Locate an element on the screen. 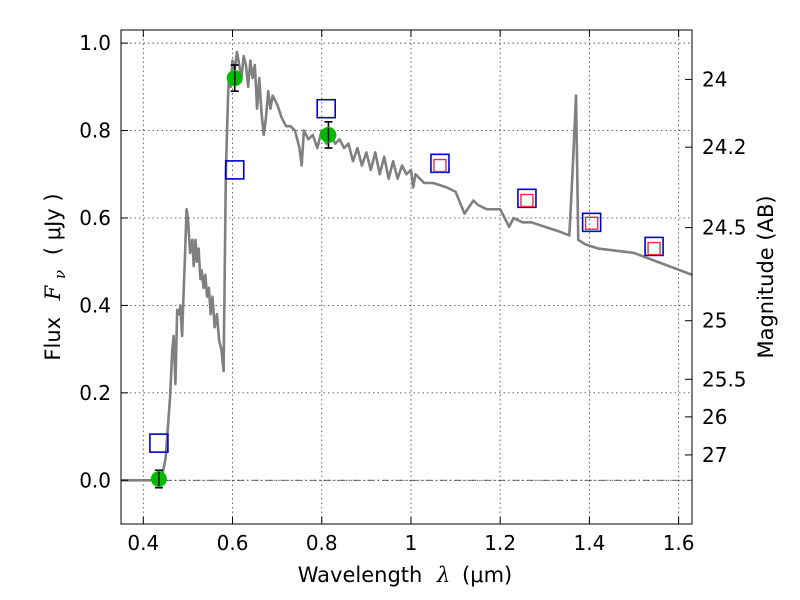 Image resolution: width=800 pixels, height=600 pixels. x-tick-label: 0.6 is located at coordinates (233, 543).